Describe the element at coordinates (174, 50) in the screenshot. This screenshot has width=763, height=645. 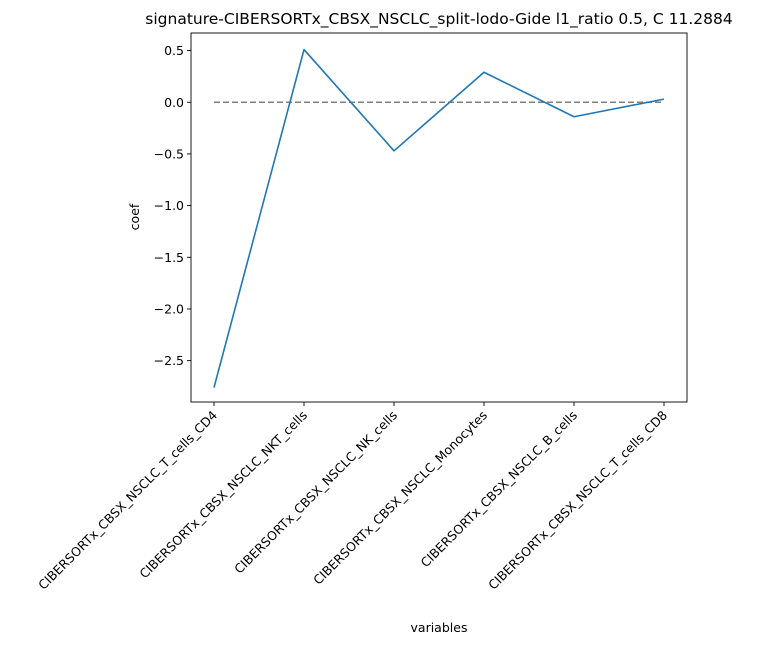
I see `y-tick-label: 0.5` at that location.